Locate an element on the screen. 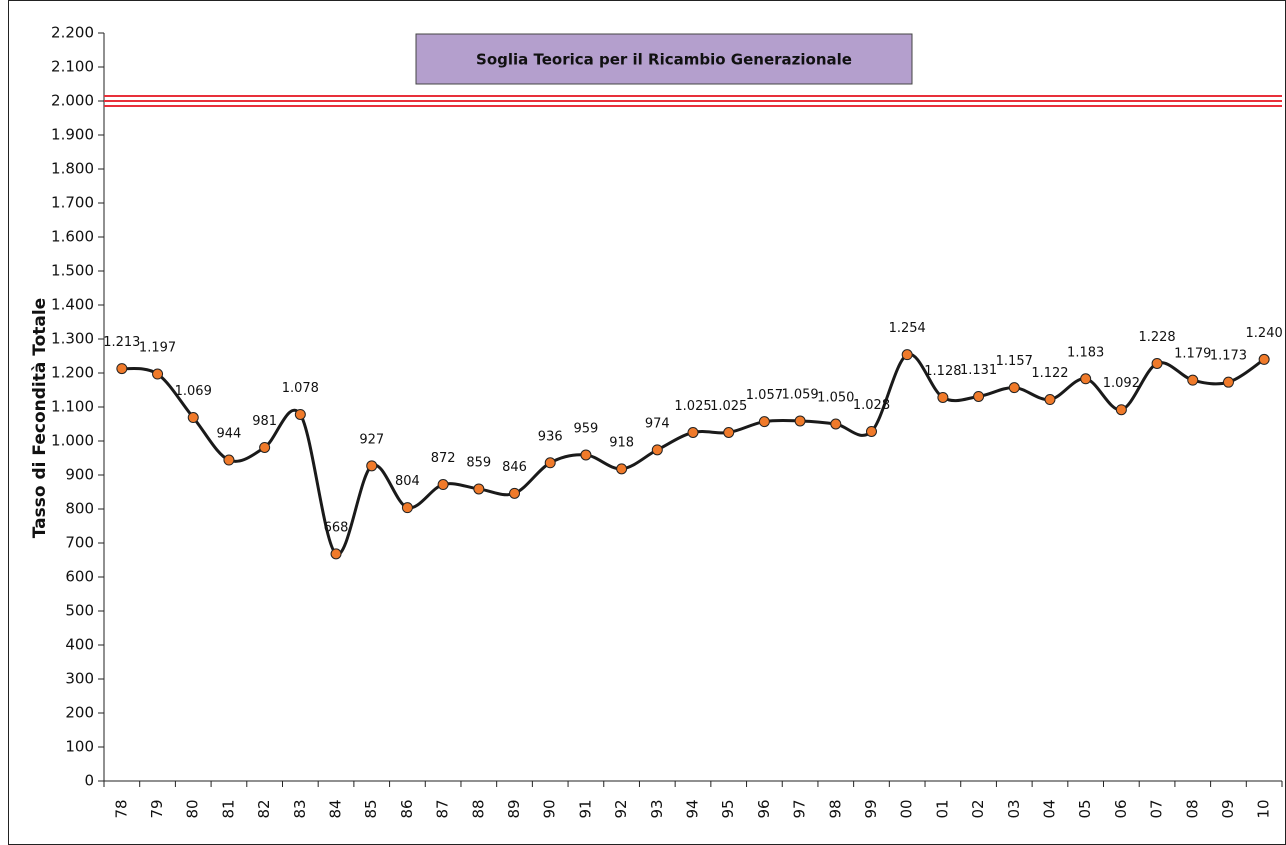  data-label: 918 is located at coordinates (621, 442).